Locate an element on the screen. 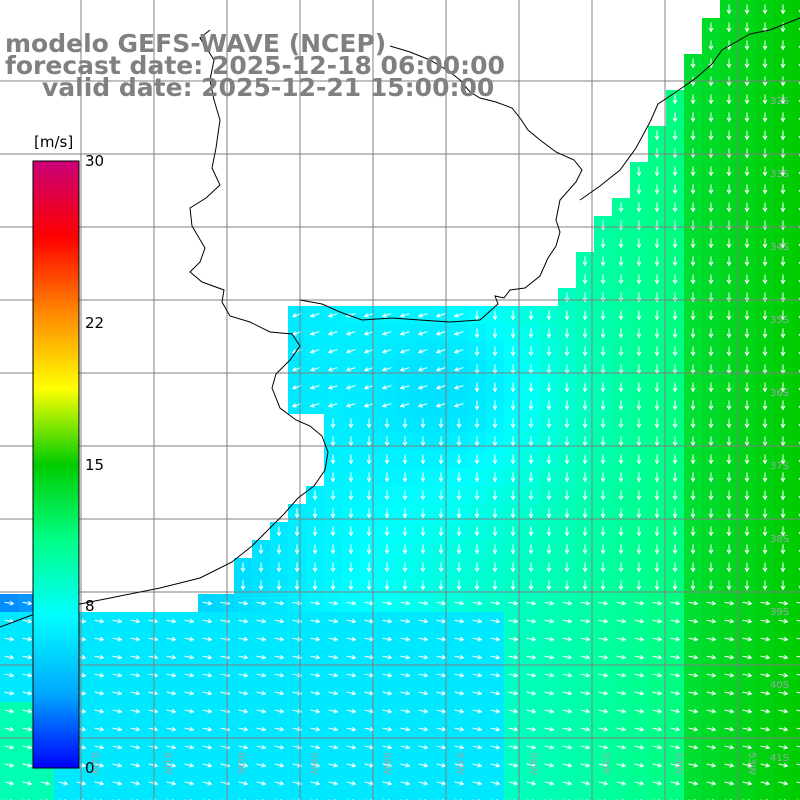  colorbar-tick-label: 22 is located at coordinates (95, 322).